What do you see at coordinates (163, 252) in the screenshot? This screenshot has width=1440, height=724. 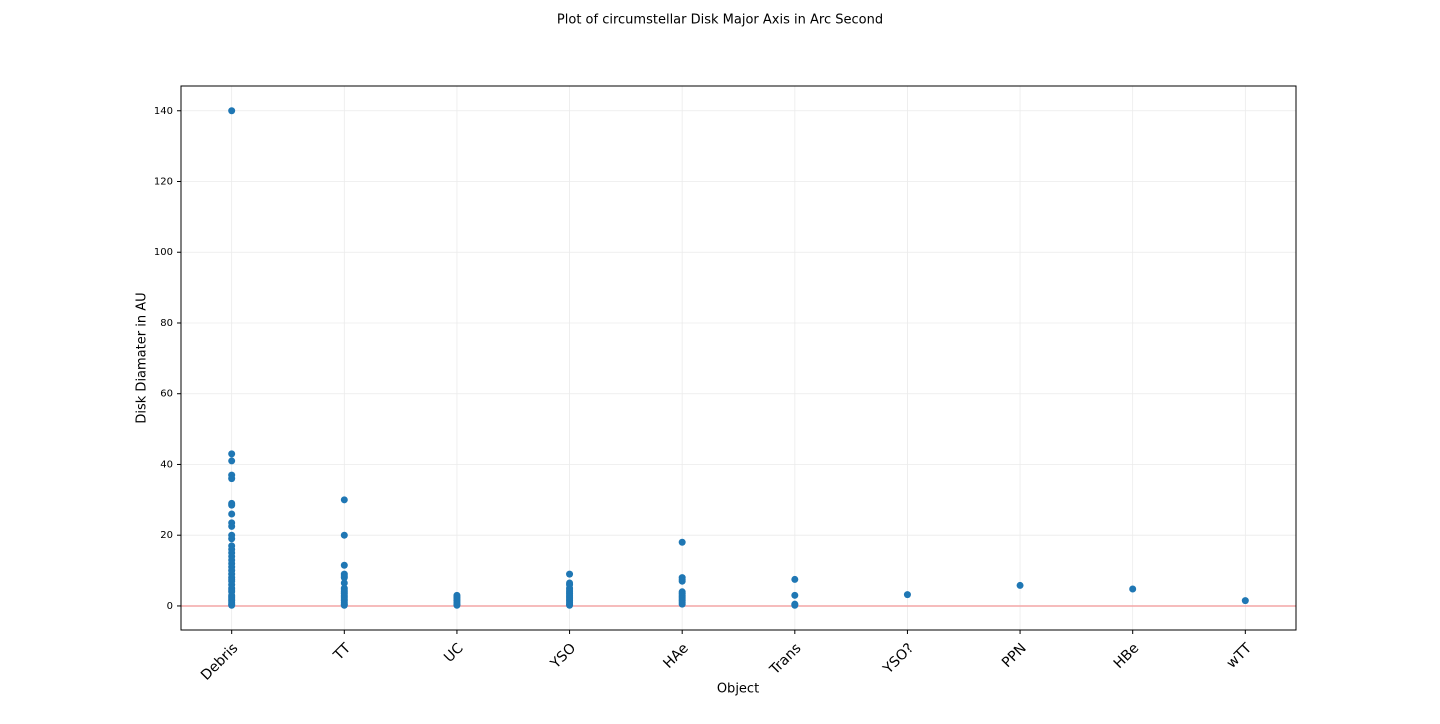 I see `y-tick-label: 100` at bounding box center [163, 252].